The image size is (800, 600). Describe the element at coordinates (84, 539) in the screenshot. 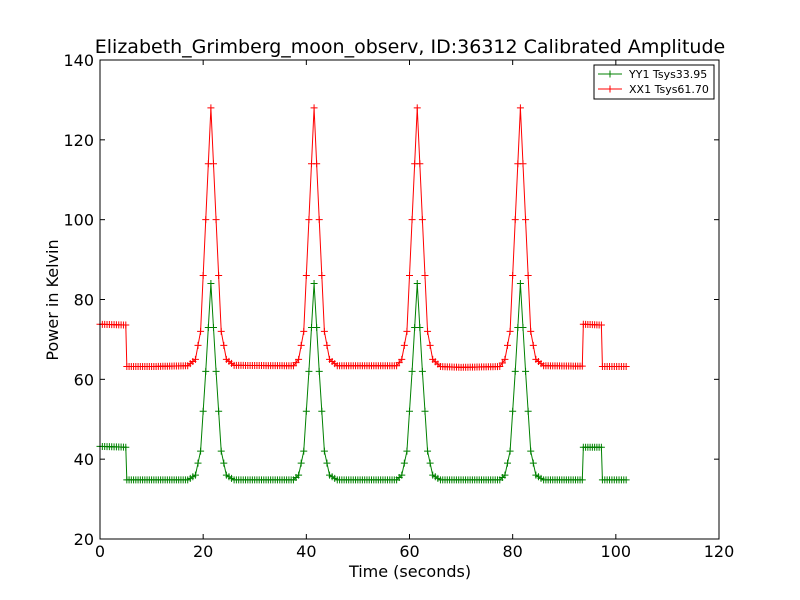

I see `y-tick-label: 20` at that location.